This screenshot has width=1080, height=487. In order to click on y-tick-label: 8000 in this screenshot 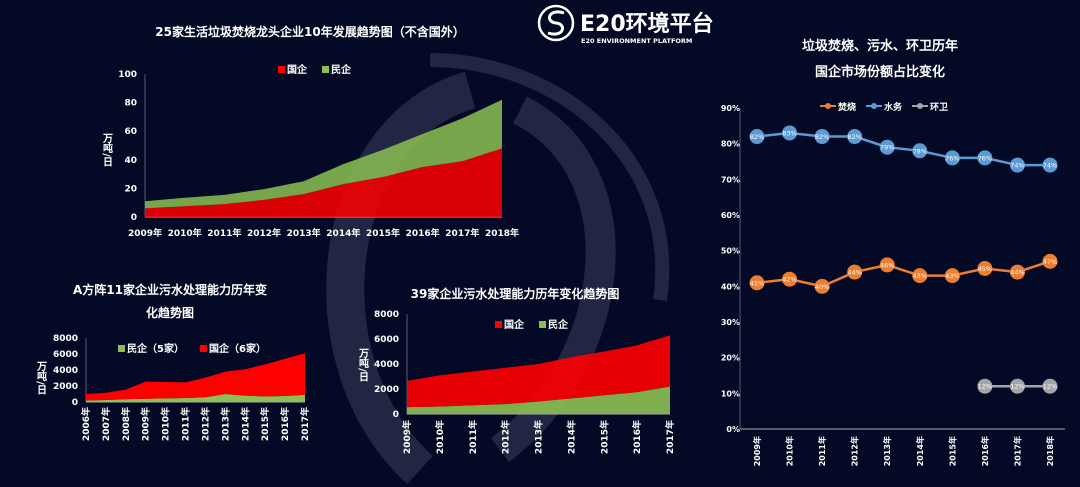, I will do `click(65, 339)`.